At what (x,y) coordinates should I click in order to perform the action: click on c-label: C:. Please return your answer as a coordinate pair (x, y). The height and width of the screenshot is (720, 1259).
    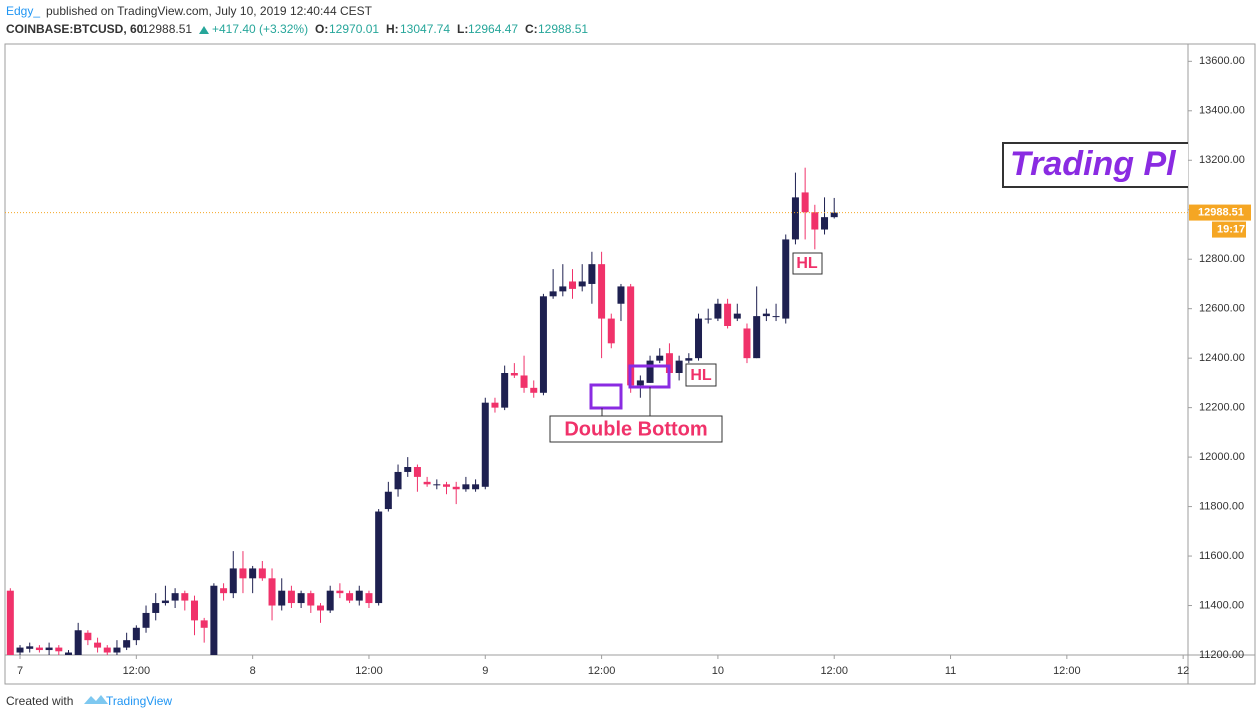
    Looking at the image, I should click on (531, 29).